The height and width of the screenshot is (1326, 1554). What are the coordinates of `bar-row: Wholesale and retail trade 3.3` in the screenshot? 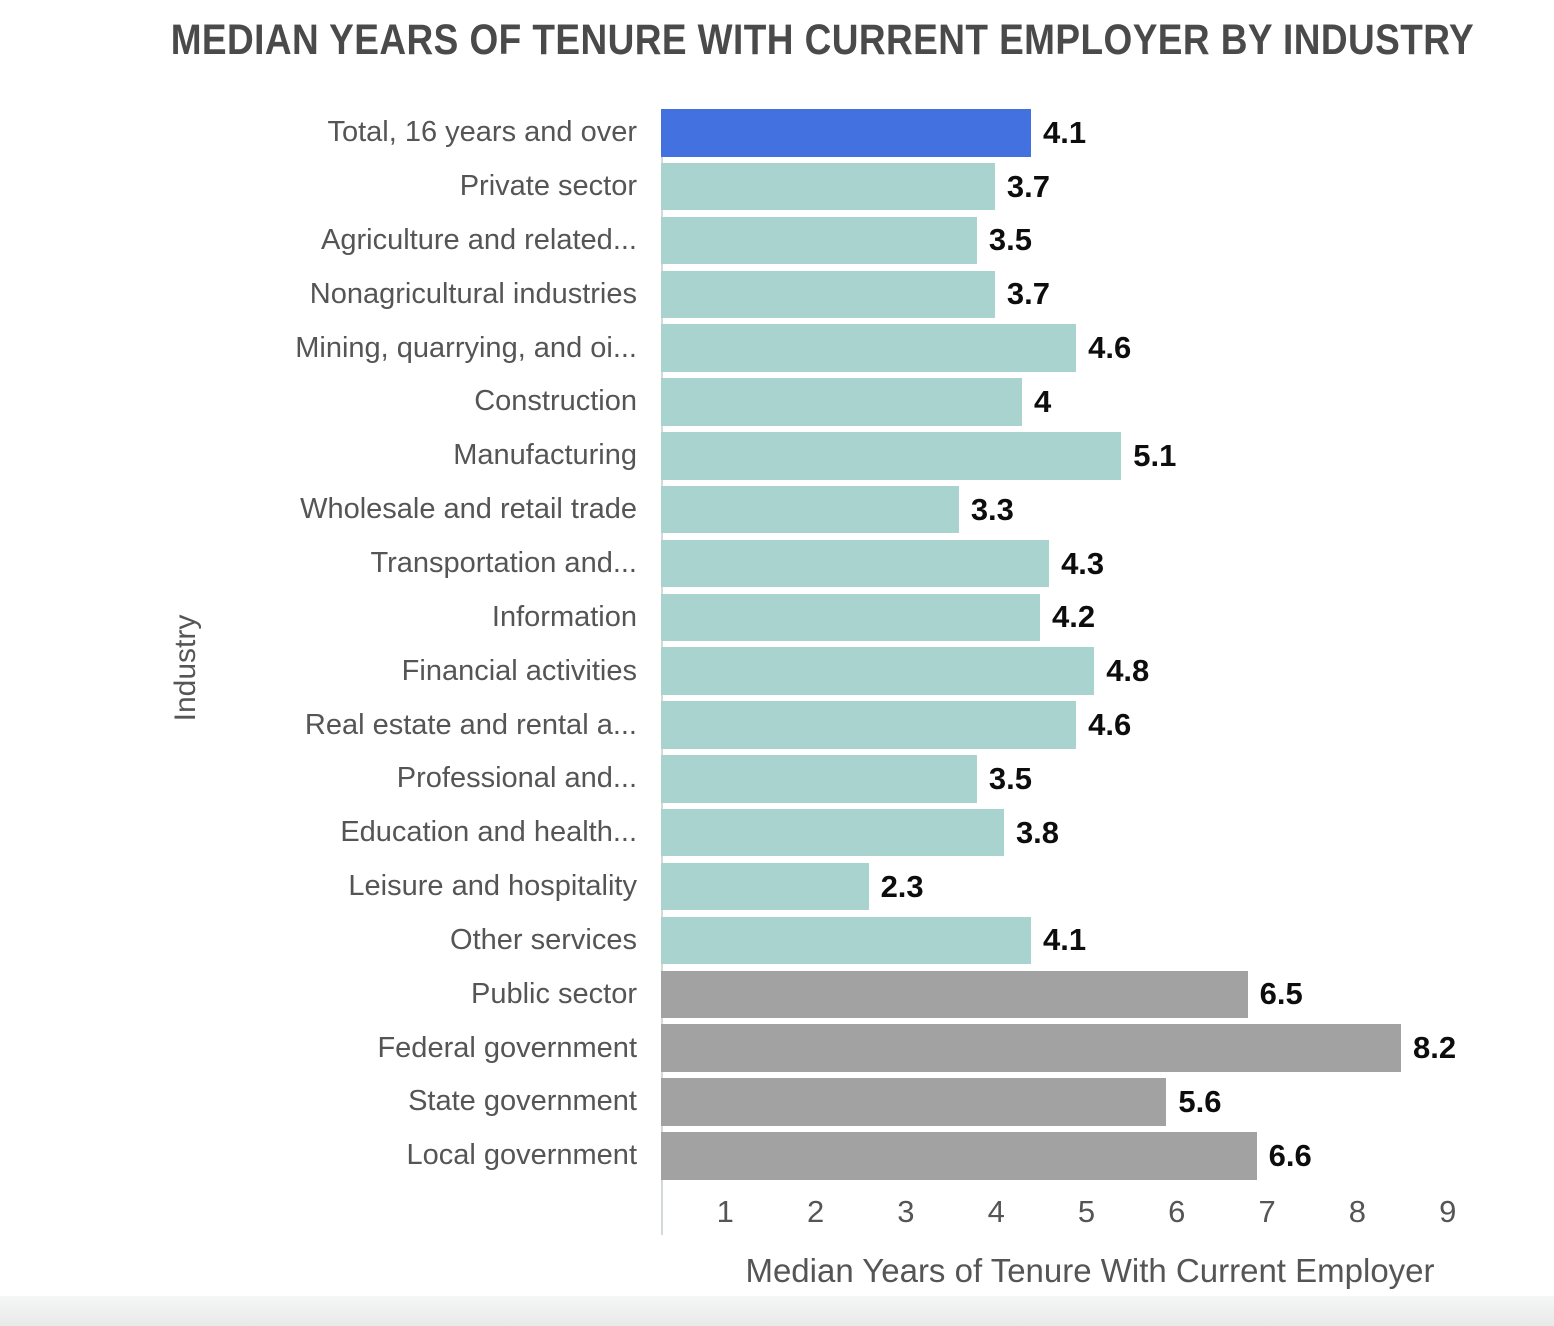 It's located at (777, 509).